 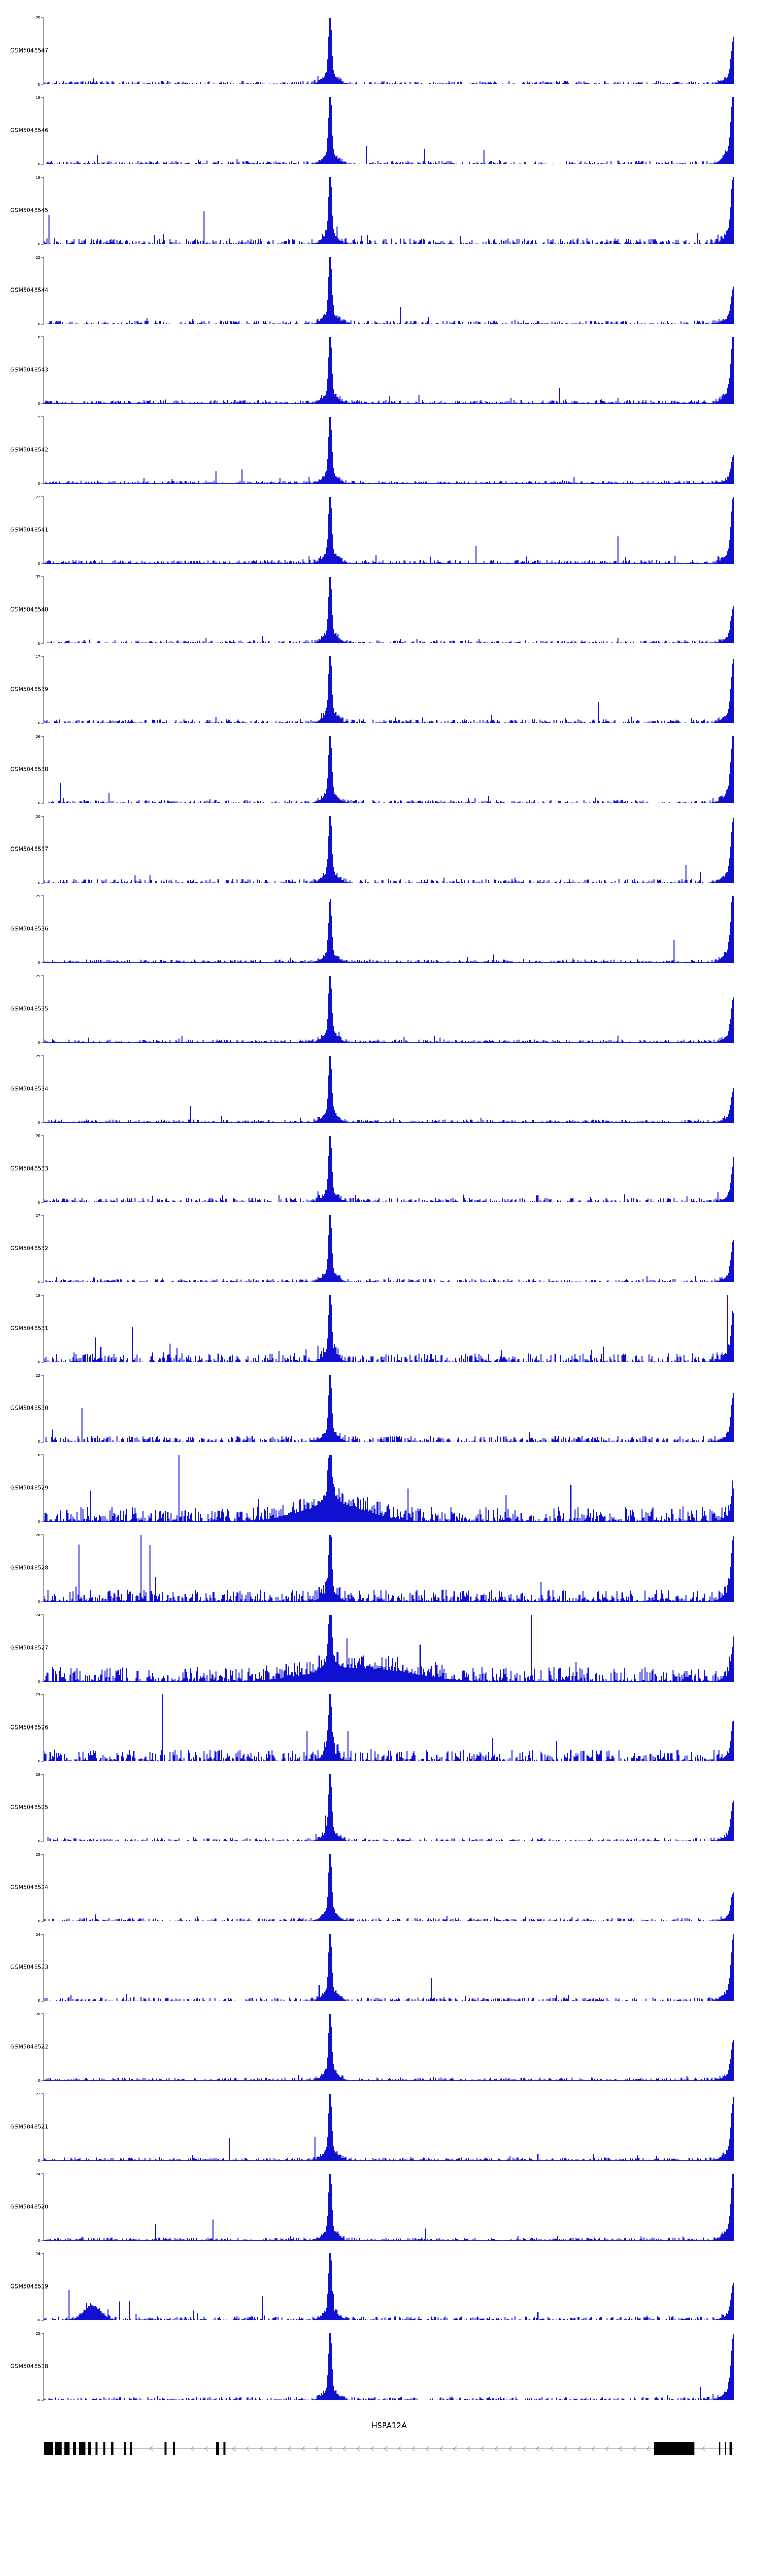 What do you see at coordinates (29, 449) in the screenshot?
I see `track-label: GSM5048542` at bounding box center [29, 449].